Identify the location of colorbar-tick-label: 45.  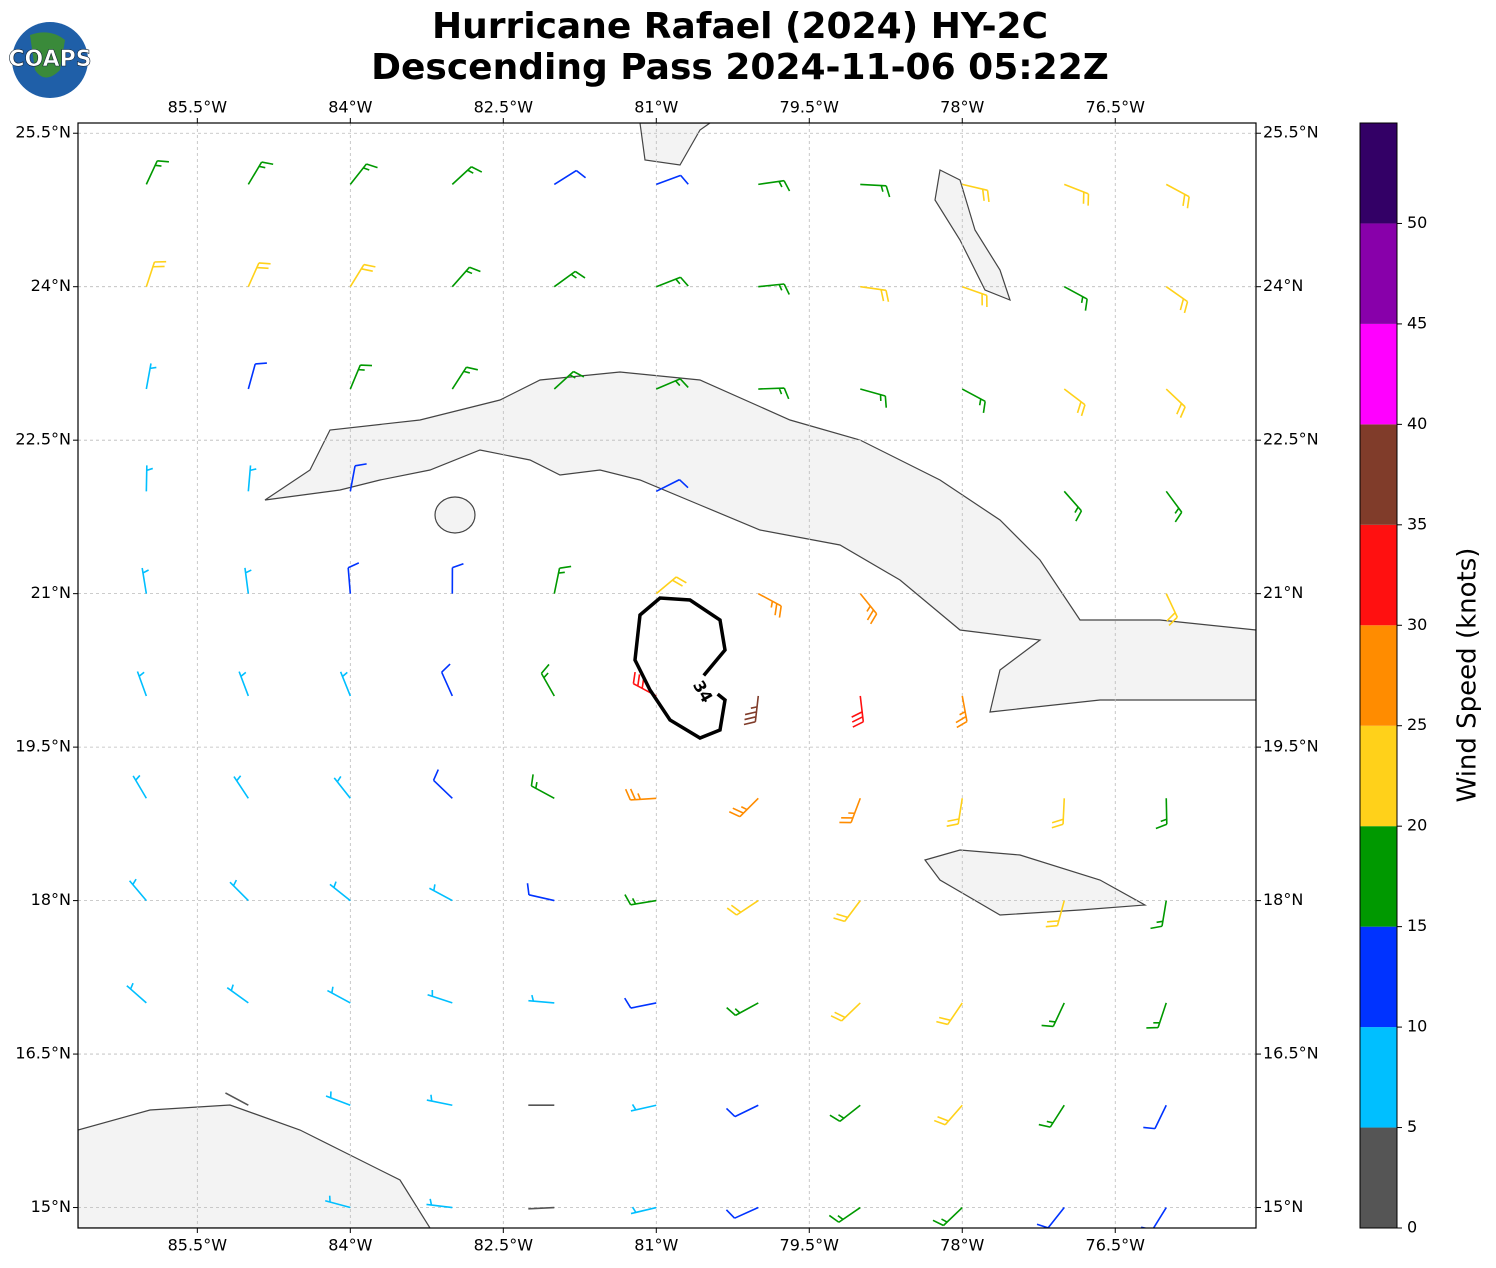
(1417, 322).